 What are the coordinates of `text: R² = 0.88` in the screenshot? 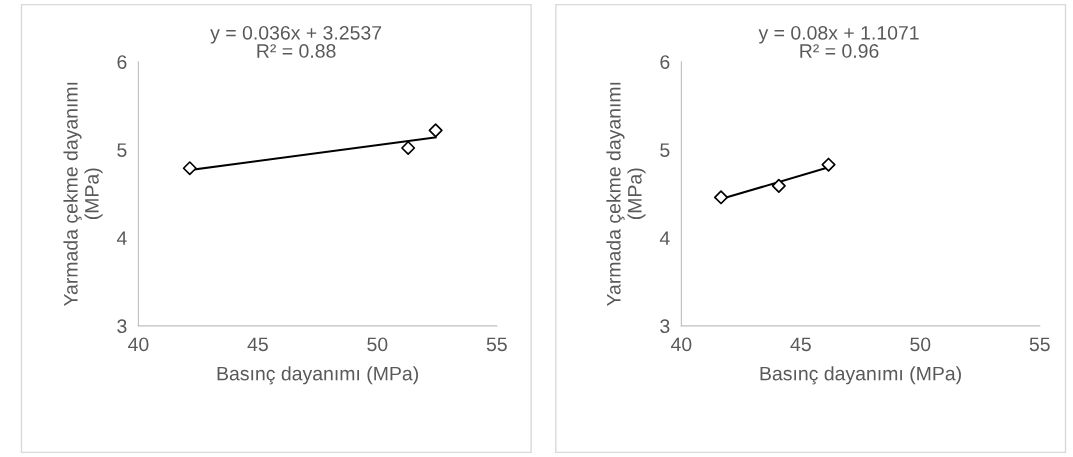 It's located at (296, 51).